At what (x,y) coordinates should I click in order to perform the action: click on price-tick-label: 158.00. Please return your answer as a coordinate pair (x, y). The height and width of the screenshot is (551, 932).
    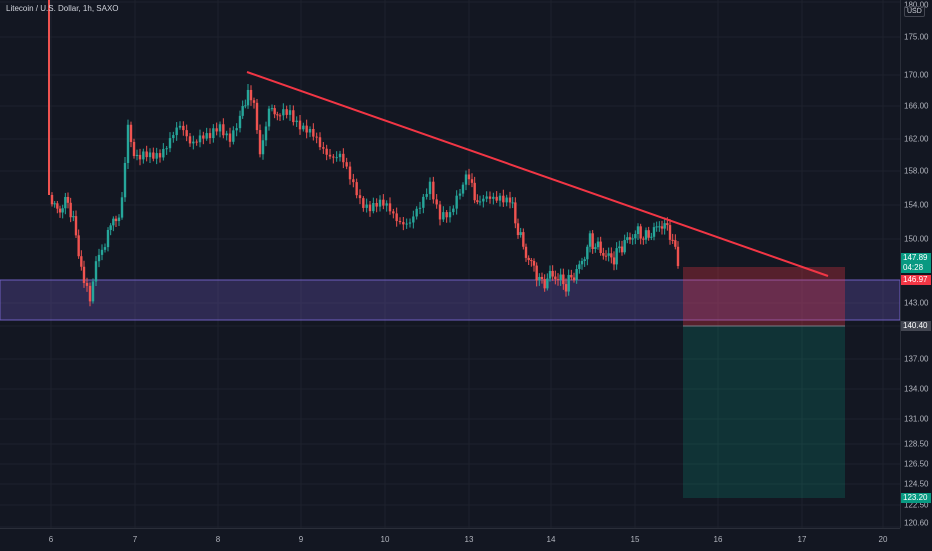
    Looking at the image, I should click on (916, 171).